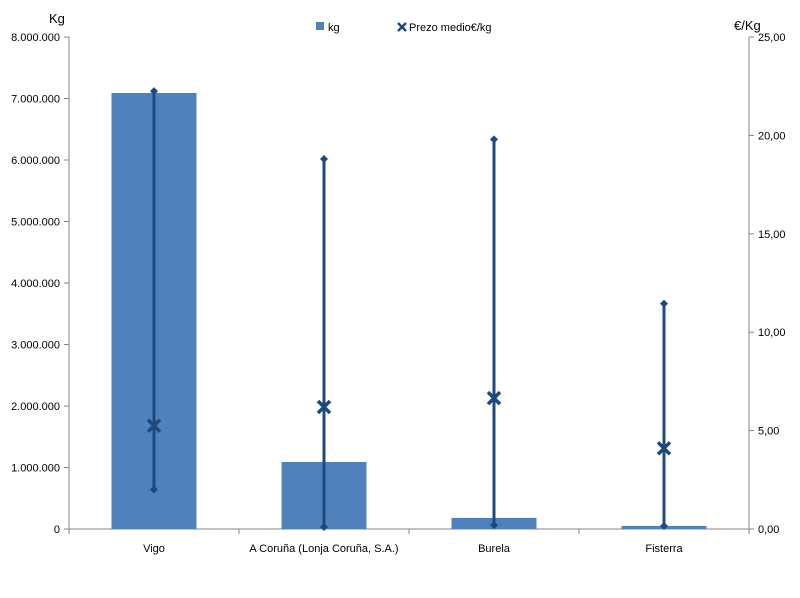 This screenshot has width=800, height=598. Describe the element at coordinates (35, 284) in the screenshot. I see `left-axis-tick-label: 4.000.000` at that location.